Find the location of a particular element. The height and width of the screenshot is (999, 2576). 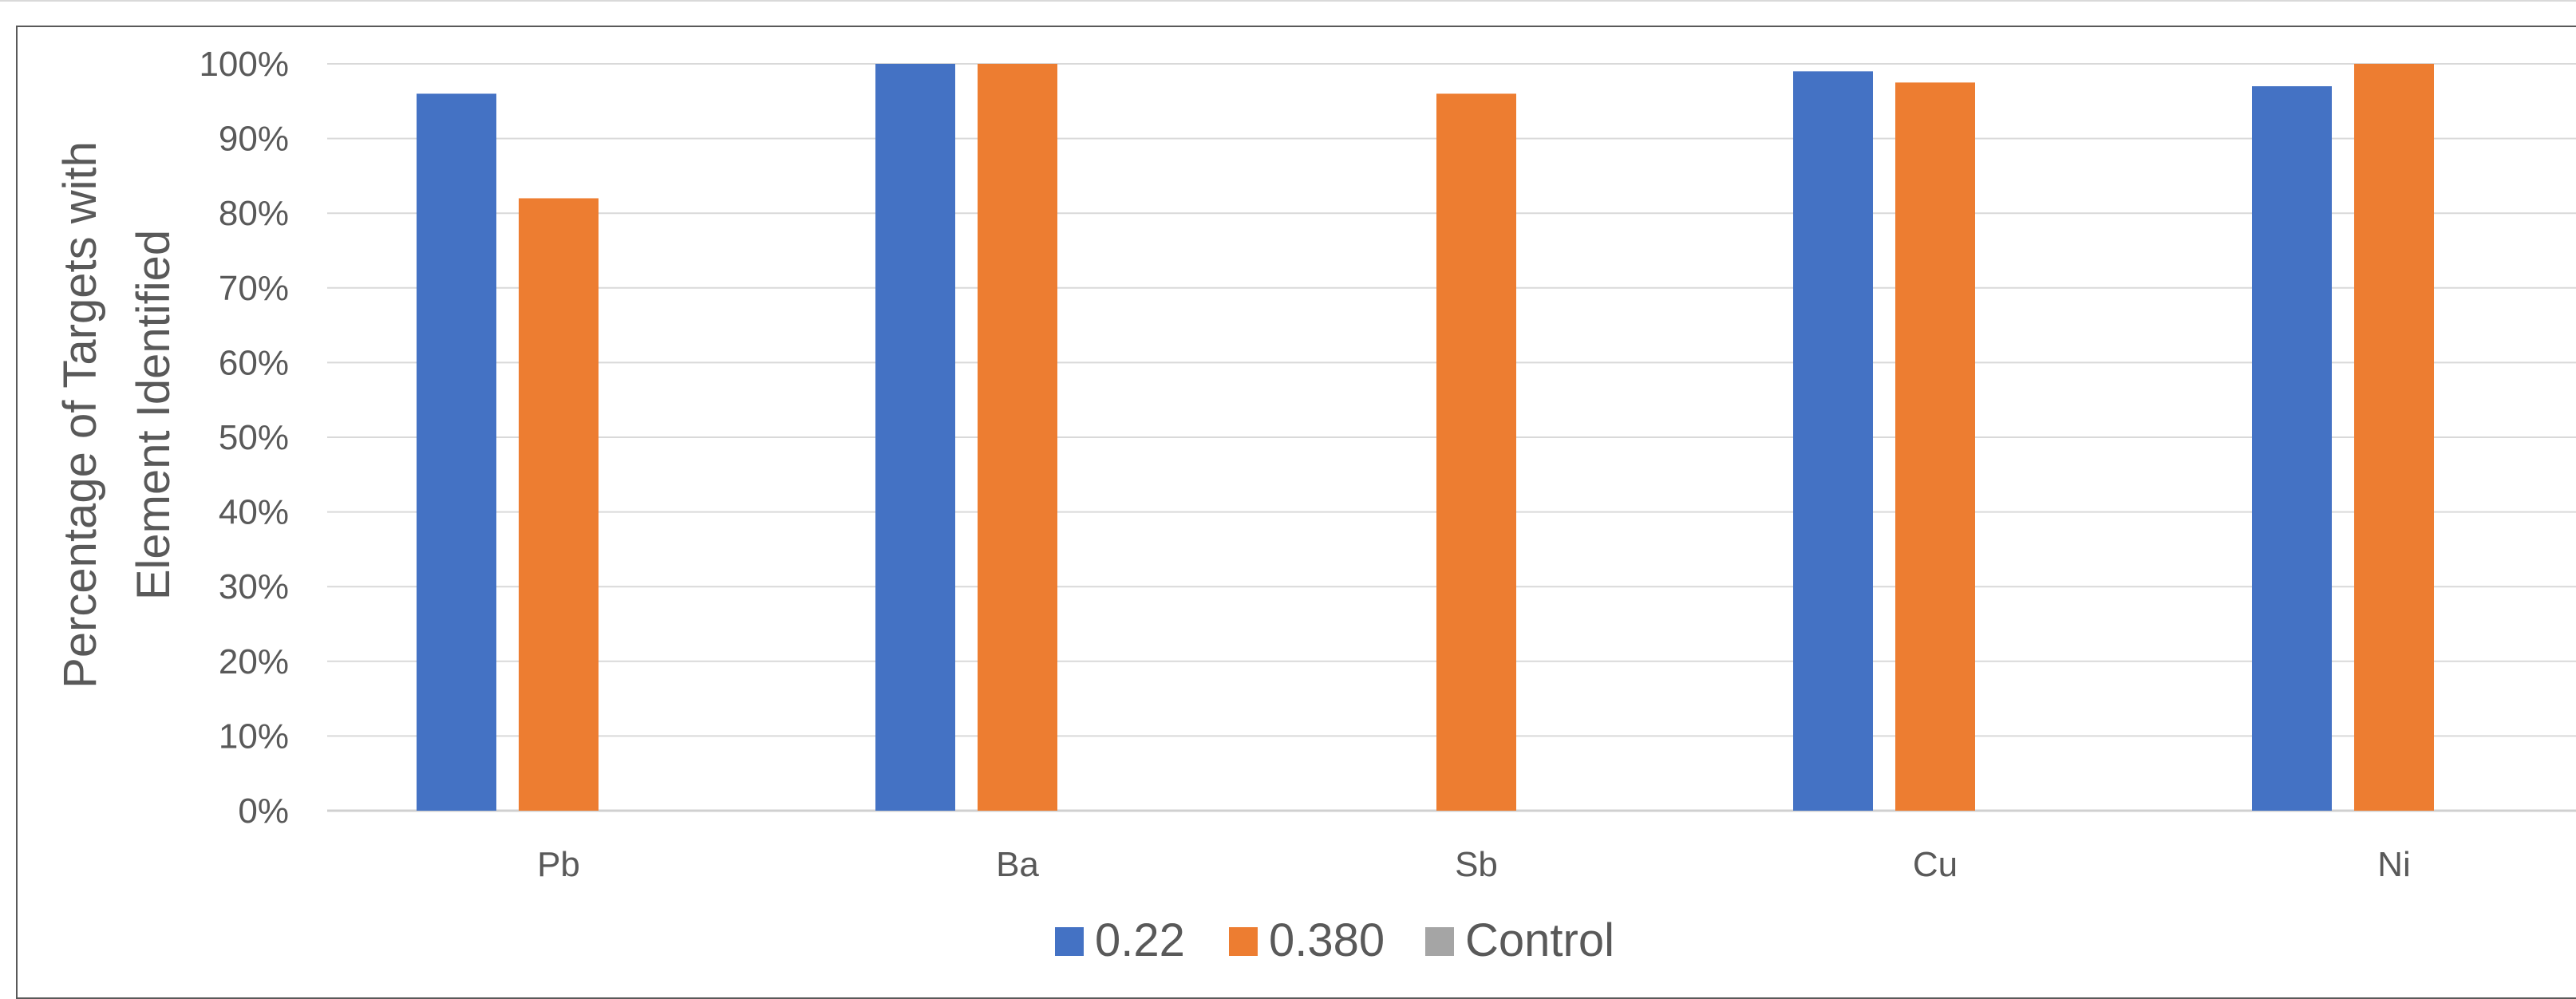

y-tick-label: 0% is located at coordinates (263, 811).